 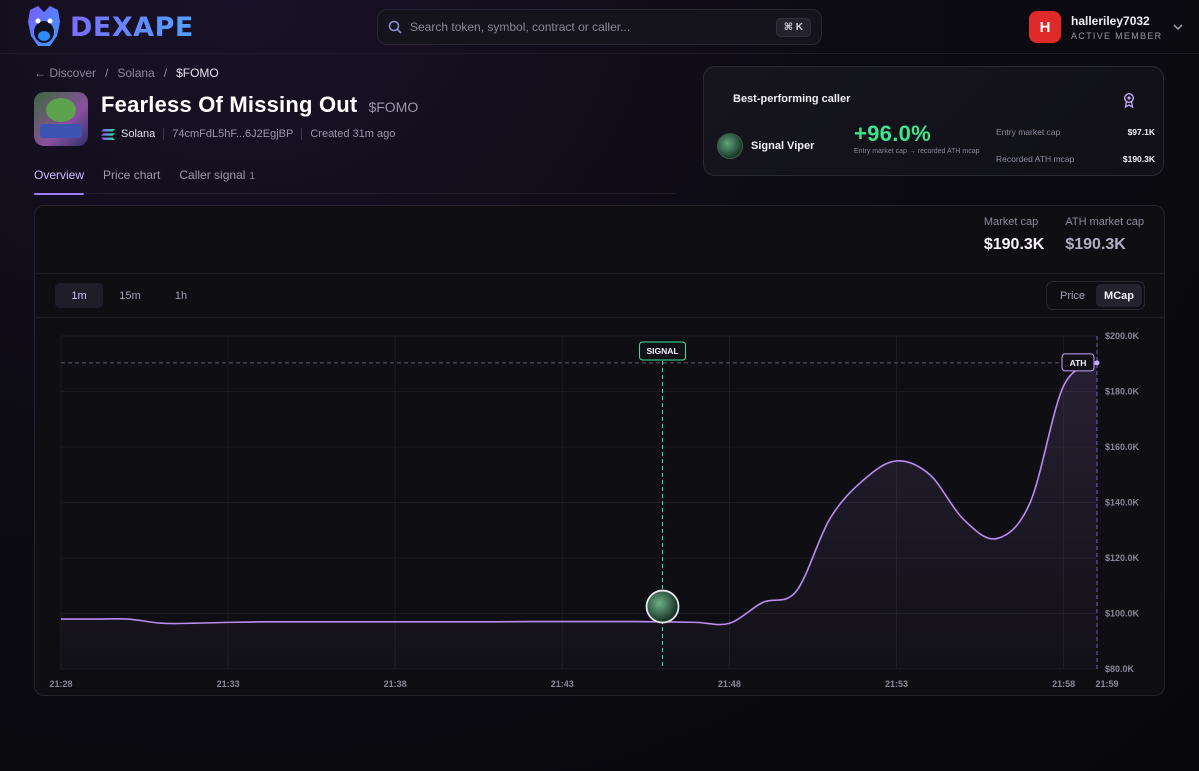 I want to click on signal-label: SIGNAL, so click(x=662, y=351).